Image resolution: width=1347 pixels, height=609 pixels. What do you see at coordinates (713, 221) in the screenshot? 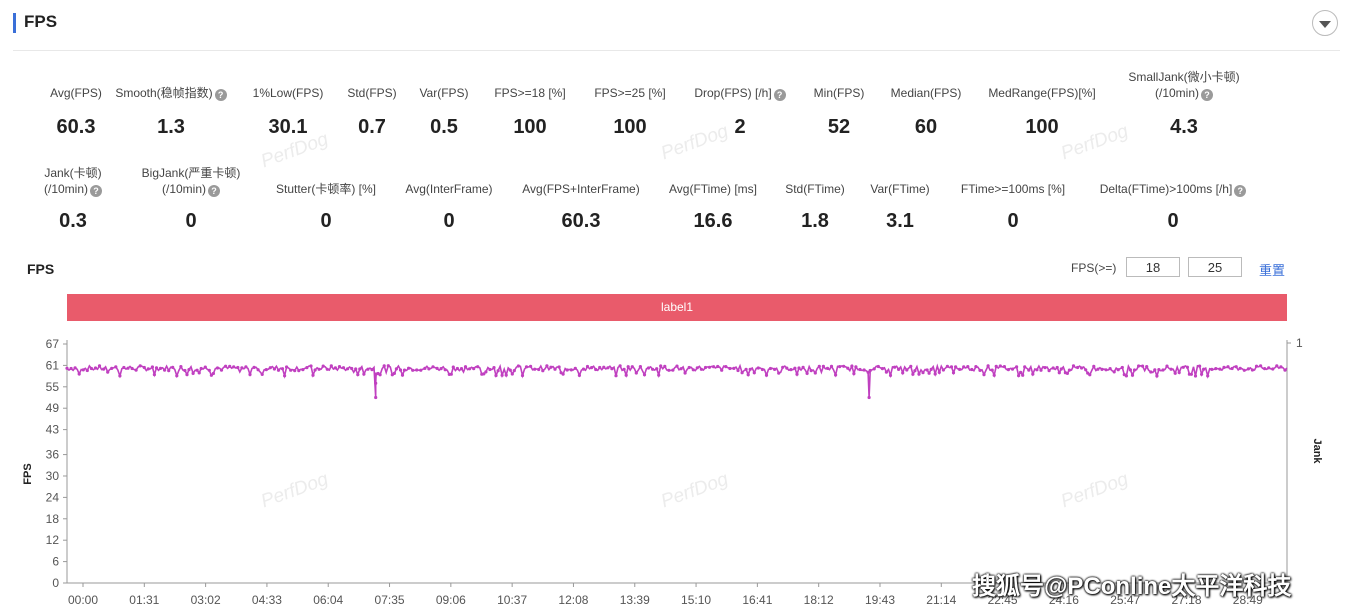
I see `metric-value: 16.6` at bounding box center [713, 221].